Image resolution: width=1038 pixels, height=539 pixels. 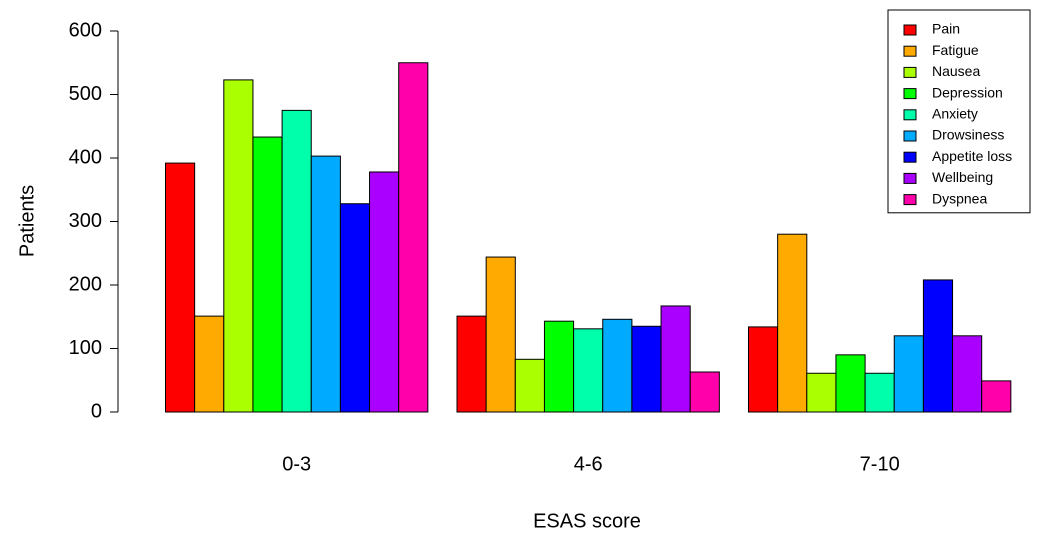 What do you see at coordinates (85, 284) in the screenshot?
I see `y-tick-label: 200` at bounding box center [85, 284].